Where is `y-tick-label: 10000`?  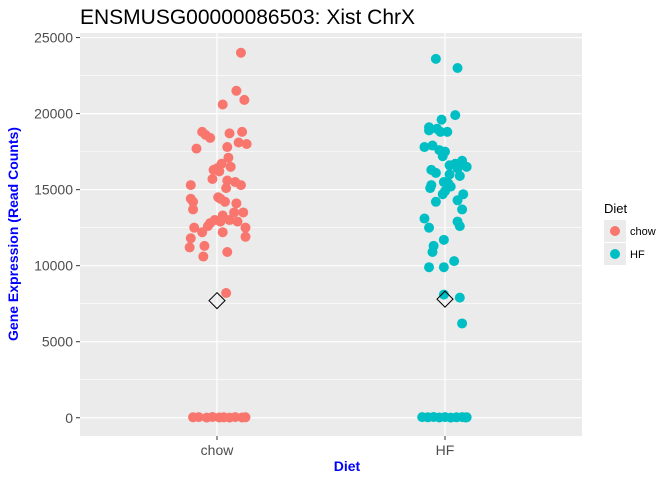
y-tick-label: 10000 is located at coordinates (53, 266).